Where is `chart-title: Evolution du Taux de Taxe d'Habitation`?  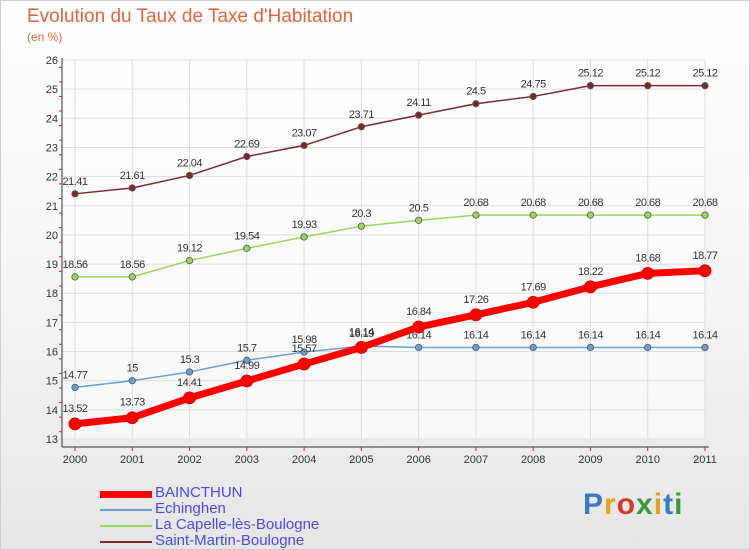 chart-title: Evolution du Taux de Taxe d'Habitation is located at coordinates (190, 16).